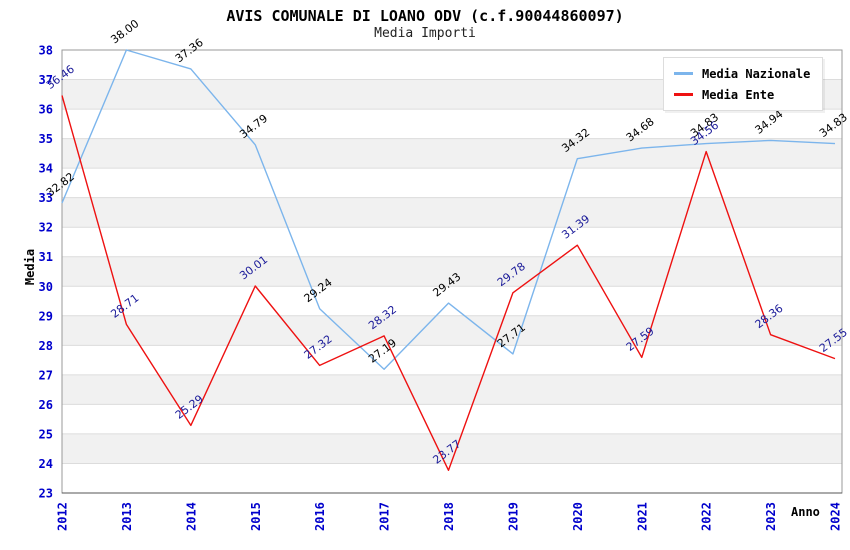 This screenshot has width=850, height=550. I want to click on data-point-label: 34.83, so click(833, 125).